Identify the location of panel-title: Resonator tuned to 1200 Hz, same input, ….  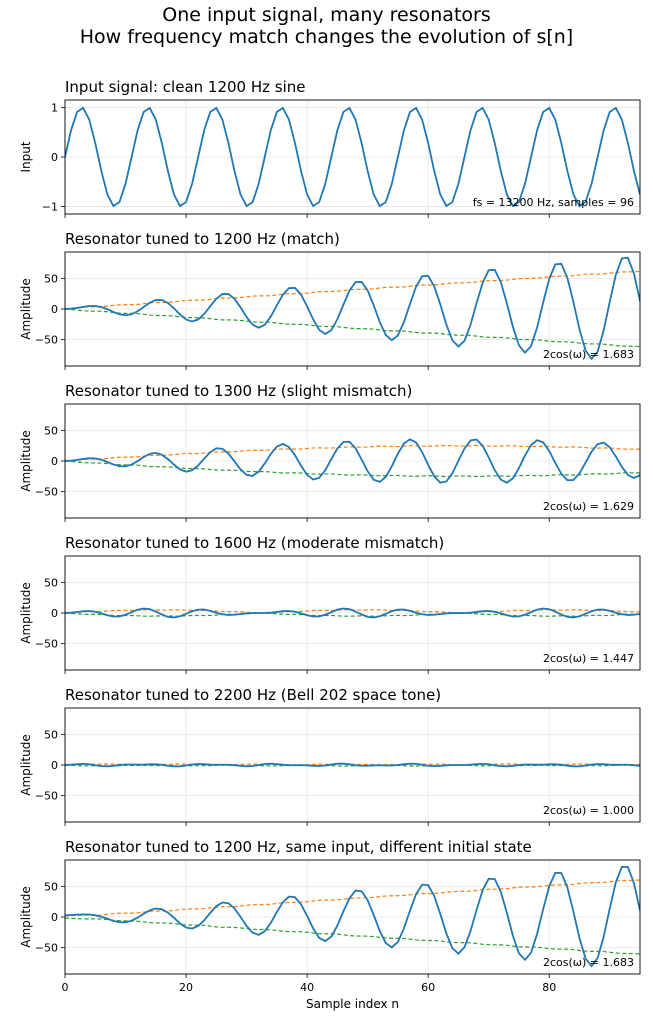
(298, 847).